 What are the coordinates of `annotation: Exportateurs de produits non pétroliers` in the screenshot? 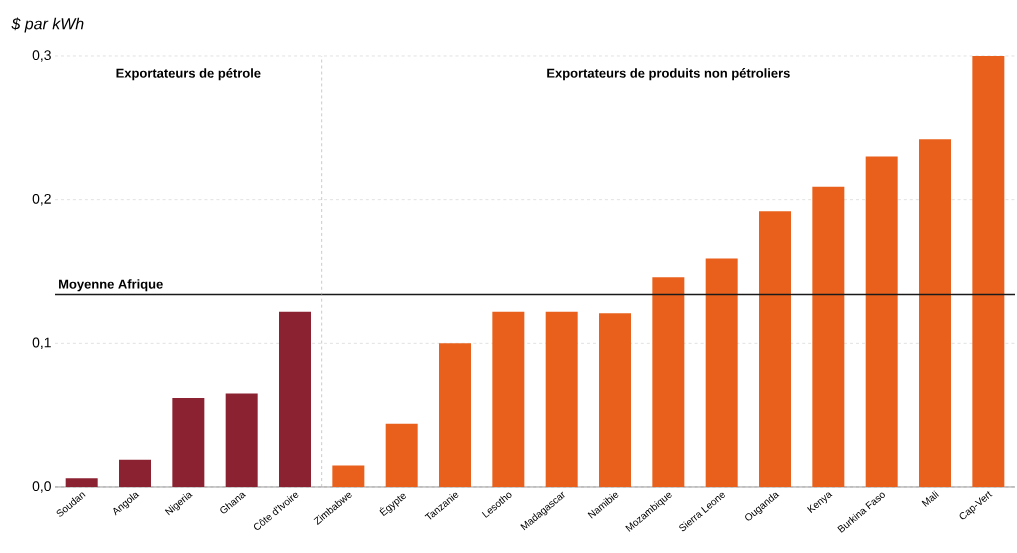 It's located at (668, 74).